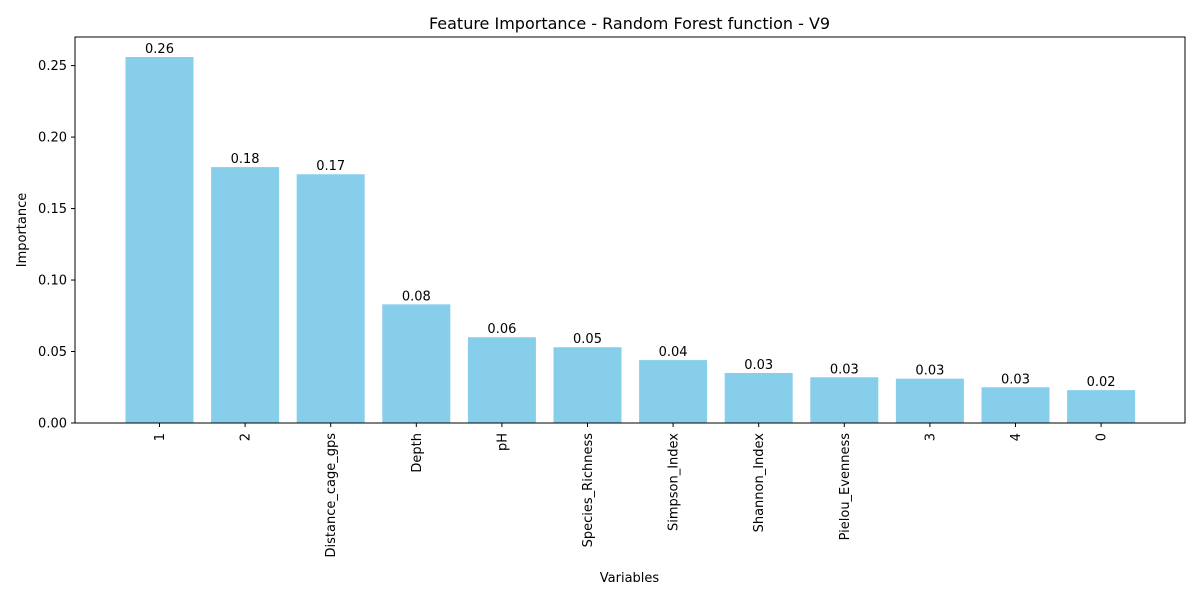 This screenshot has width=1200, height=604. I want to click on bar-value-label: 0.17, so click(330, 166).